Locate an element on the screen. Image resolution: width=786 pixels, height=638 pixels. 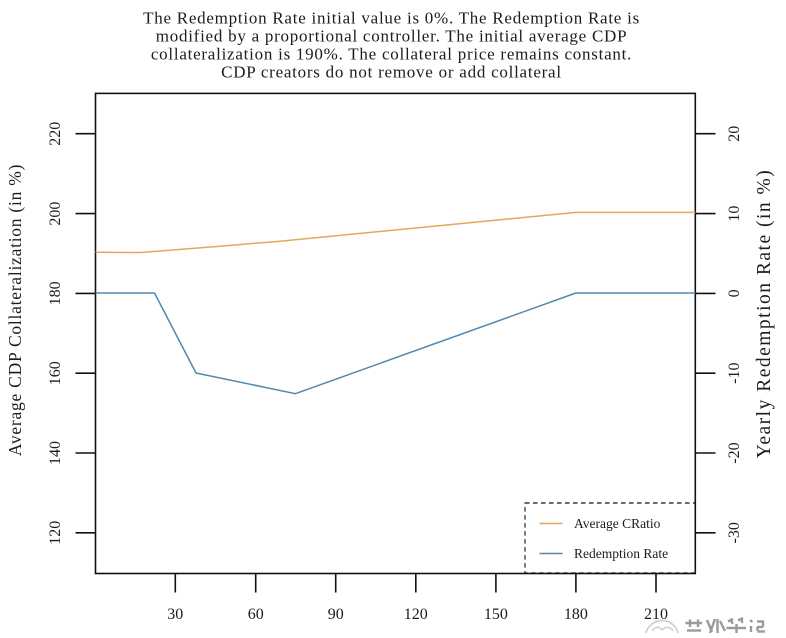
svg-text: 90 is located at coordinates (336, 614).